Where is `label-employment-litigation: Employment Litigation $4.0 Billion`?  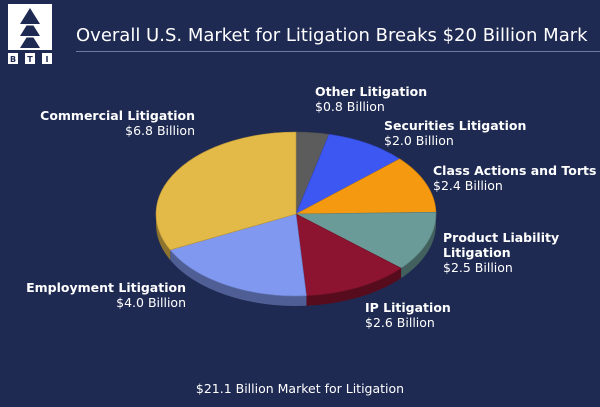
label-employment-litigation: Employment Litigation $4.0 Billion is located at coordinates (102, 295).